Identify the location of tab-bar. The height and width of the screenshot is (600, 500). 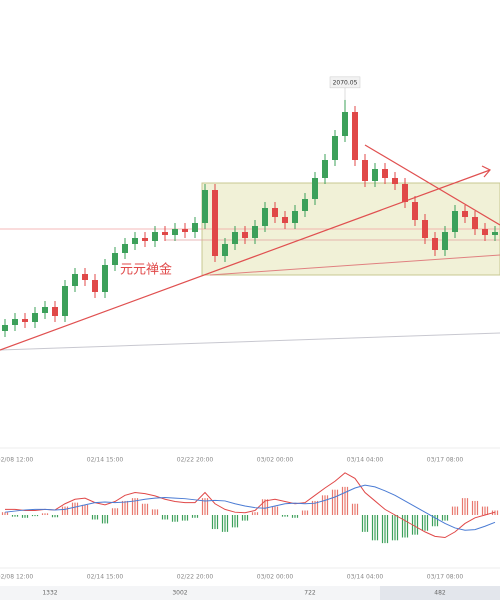
(250, 593).